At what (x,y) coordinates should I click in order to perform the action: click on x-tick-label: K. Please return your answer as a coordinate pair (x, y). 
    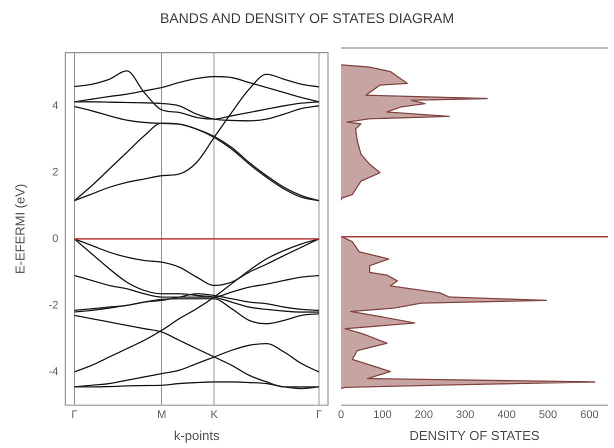
    Looking at the image, I should click on (214, 414).